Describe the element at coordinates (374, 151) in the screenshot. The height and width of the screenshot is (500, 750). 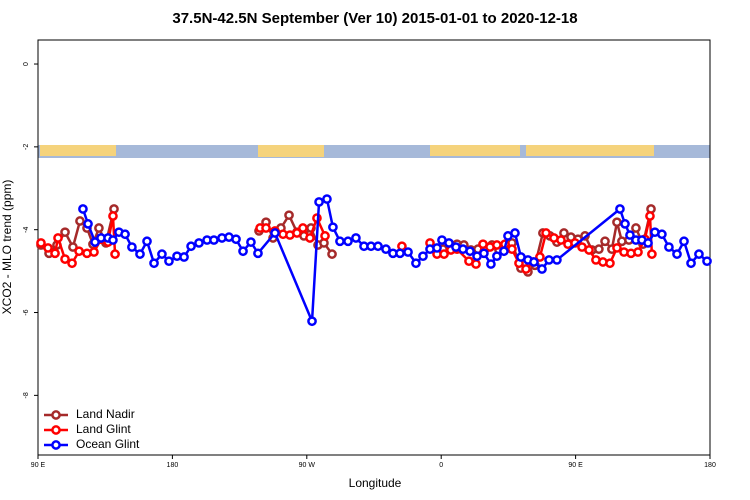
I see `map-strip` at that location.